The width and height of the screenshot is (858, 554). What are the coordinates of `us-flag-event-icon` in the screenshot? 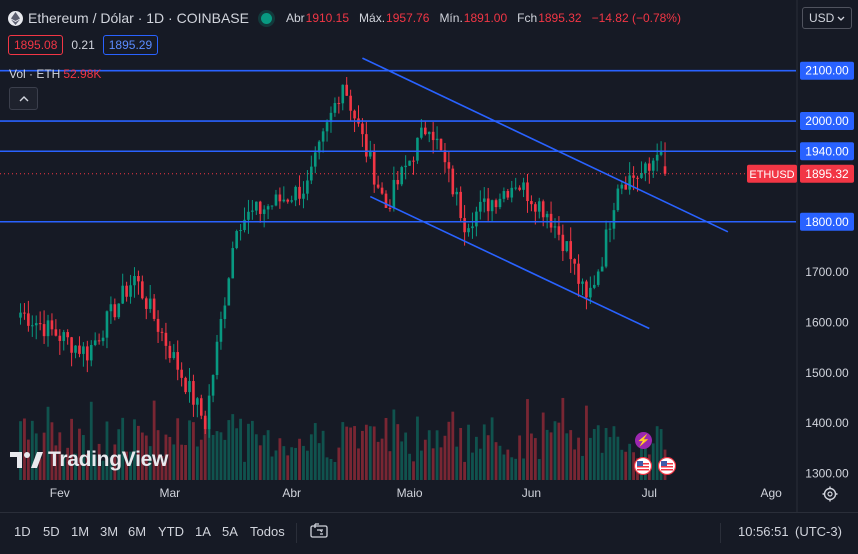 It's located at (643, 466).